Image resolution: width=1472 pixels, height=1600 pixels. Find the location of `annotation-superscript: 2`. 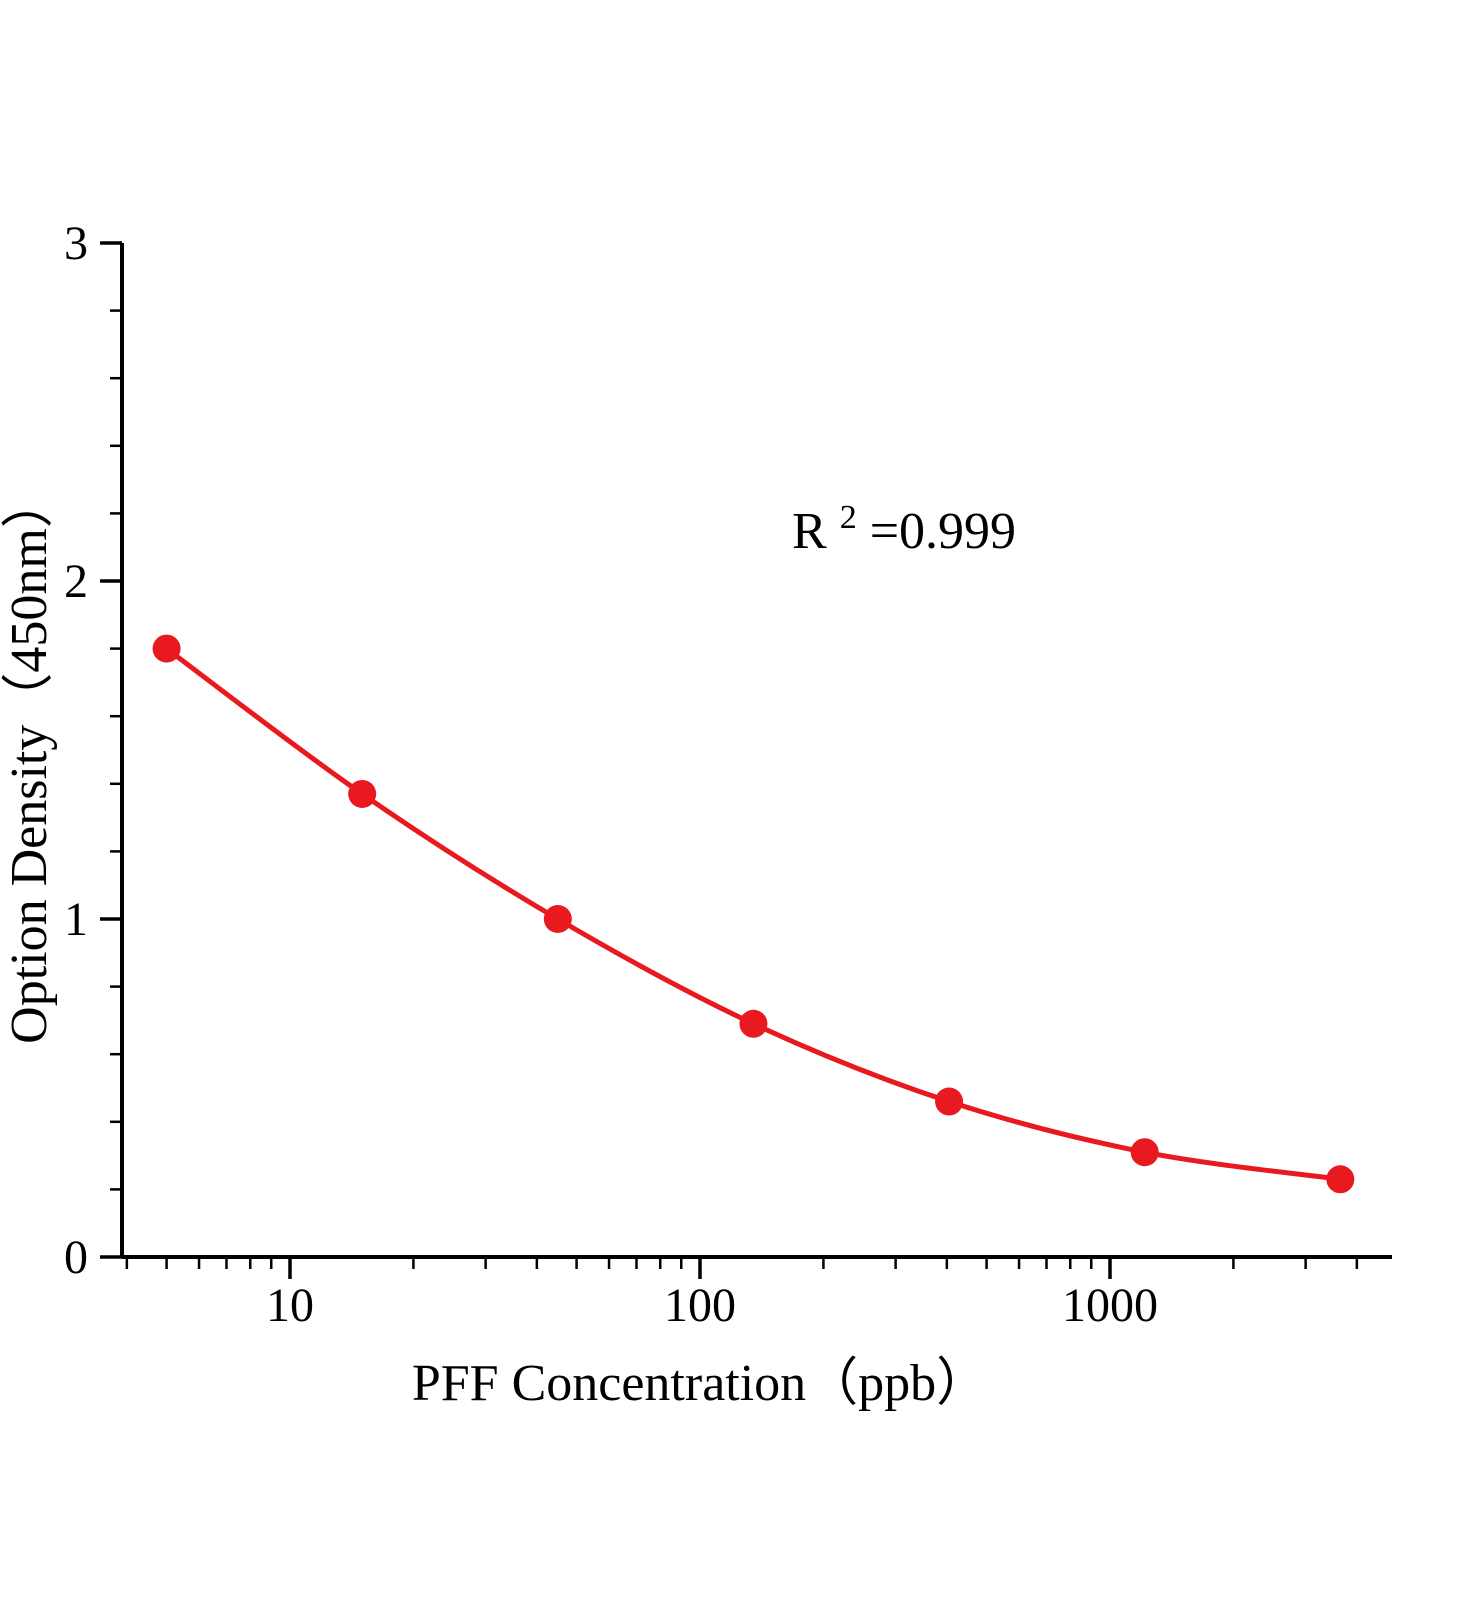

annotation-superscript: 2 is located at coordinates (848, 517).